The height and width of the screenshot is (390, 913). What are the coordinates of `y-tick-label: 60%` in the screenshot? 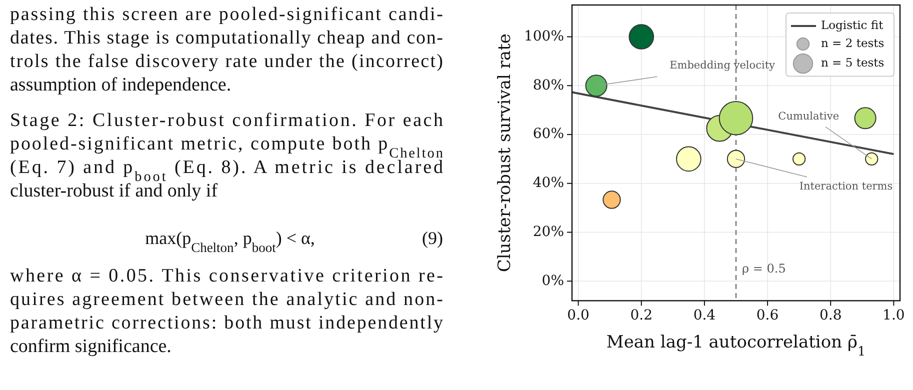 It's located at (548, 134).